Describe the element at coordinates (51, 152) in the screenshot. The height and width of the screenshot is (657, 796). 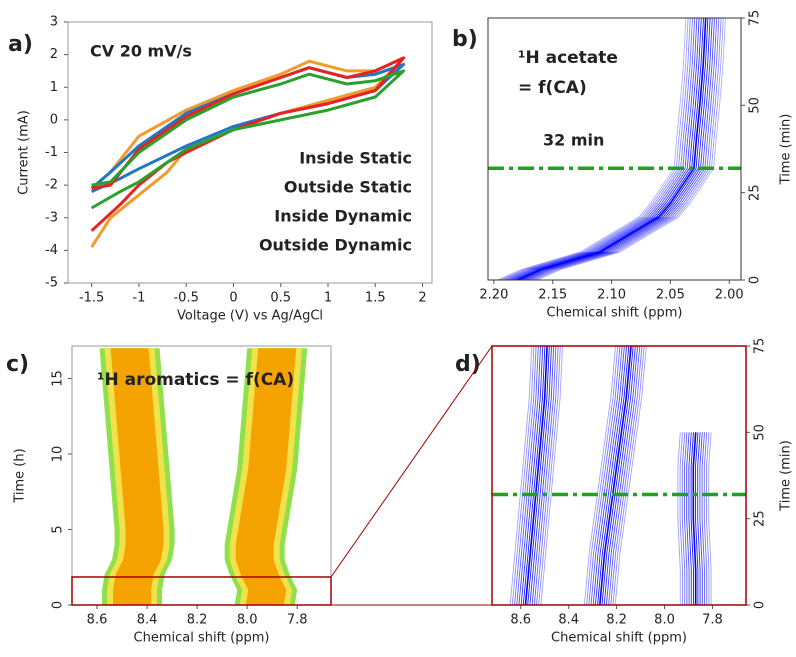
I see `y-tick-label: -1` at that location.